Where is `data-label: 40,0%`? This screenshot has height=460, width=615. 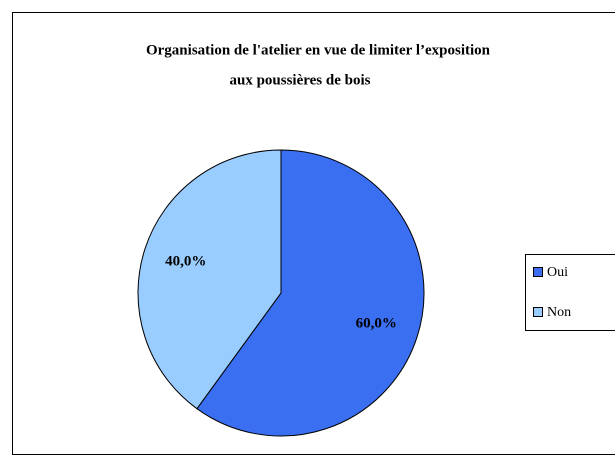 data-label: 40,0% is located at coordinates (185, 262).